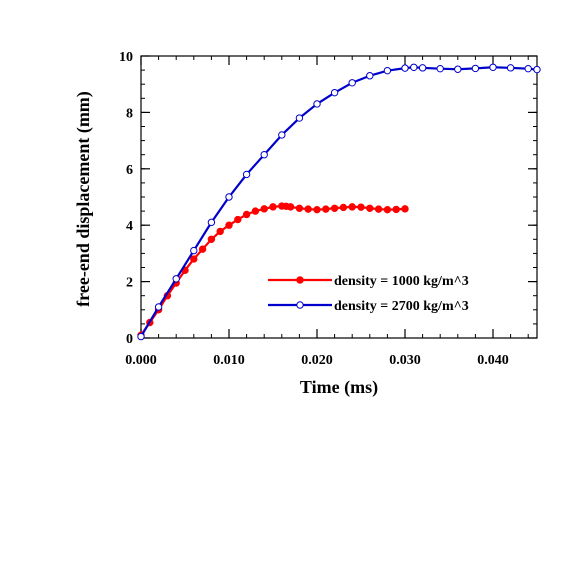 The height and width of the screenshot is (563, 564). Describe the element at coordinates (126, 57) in the screenshot. I see `y-tick-label: 10` at that location.